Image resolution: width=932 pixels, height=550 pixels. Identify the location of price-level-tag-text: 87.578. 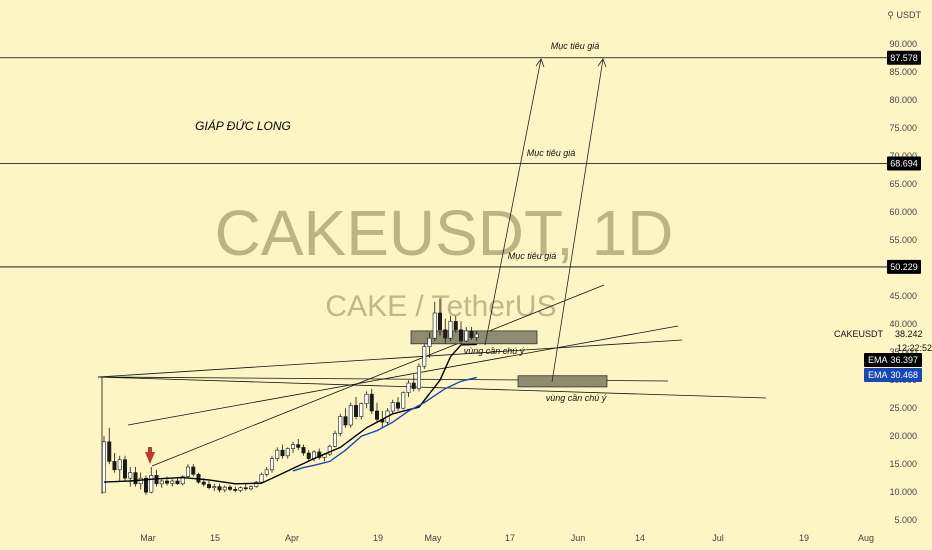
(904, 58).